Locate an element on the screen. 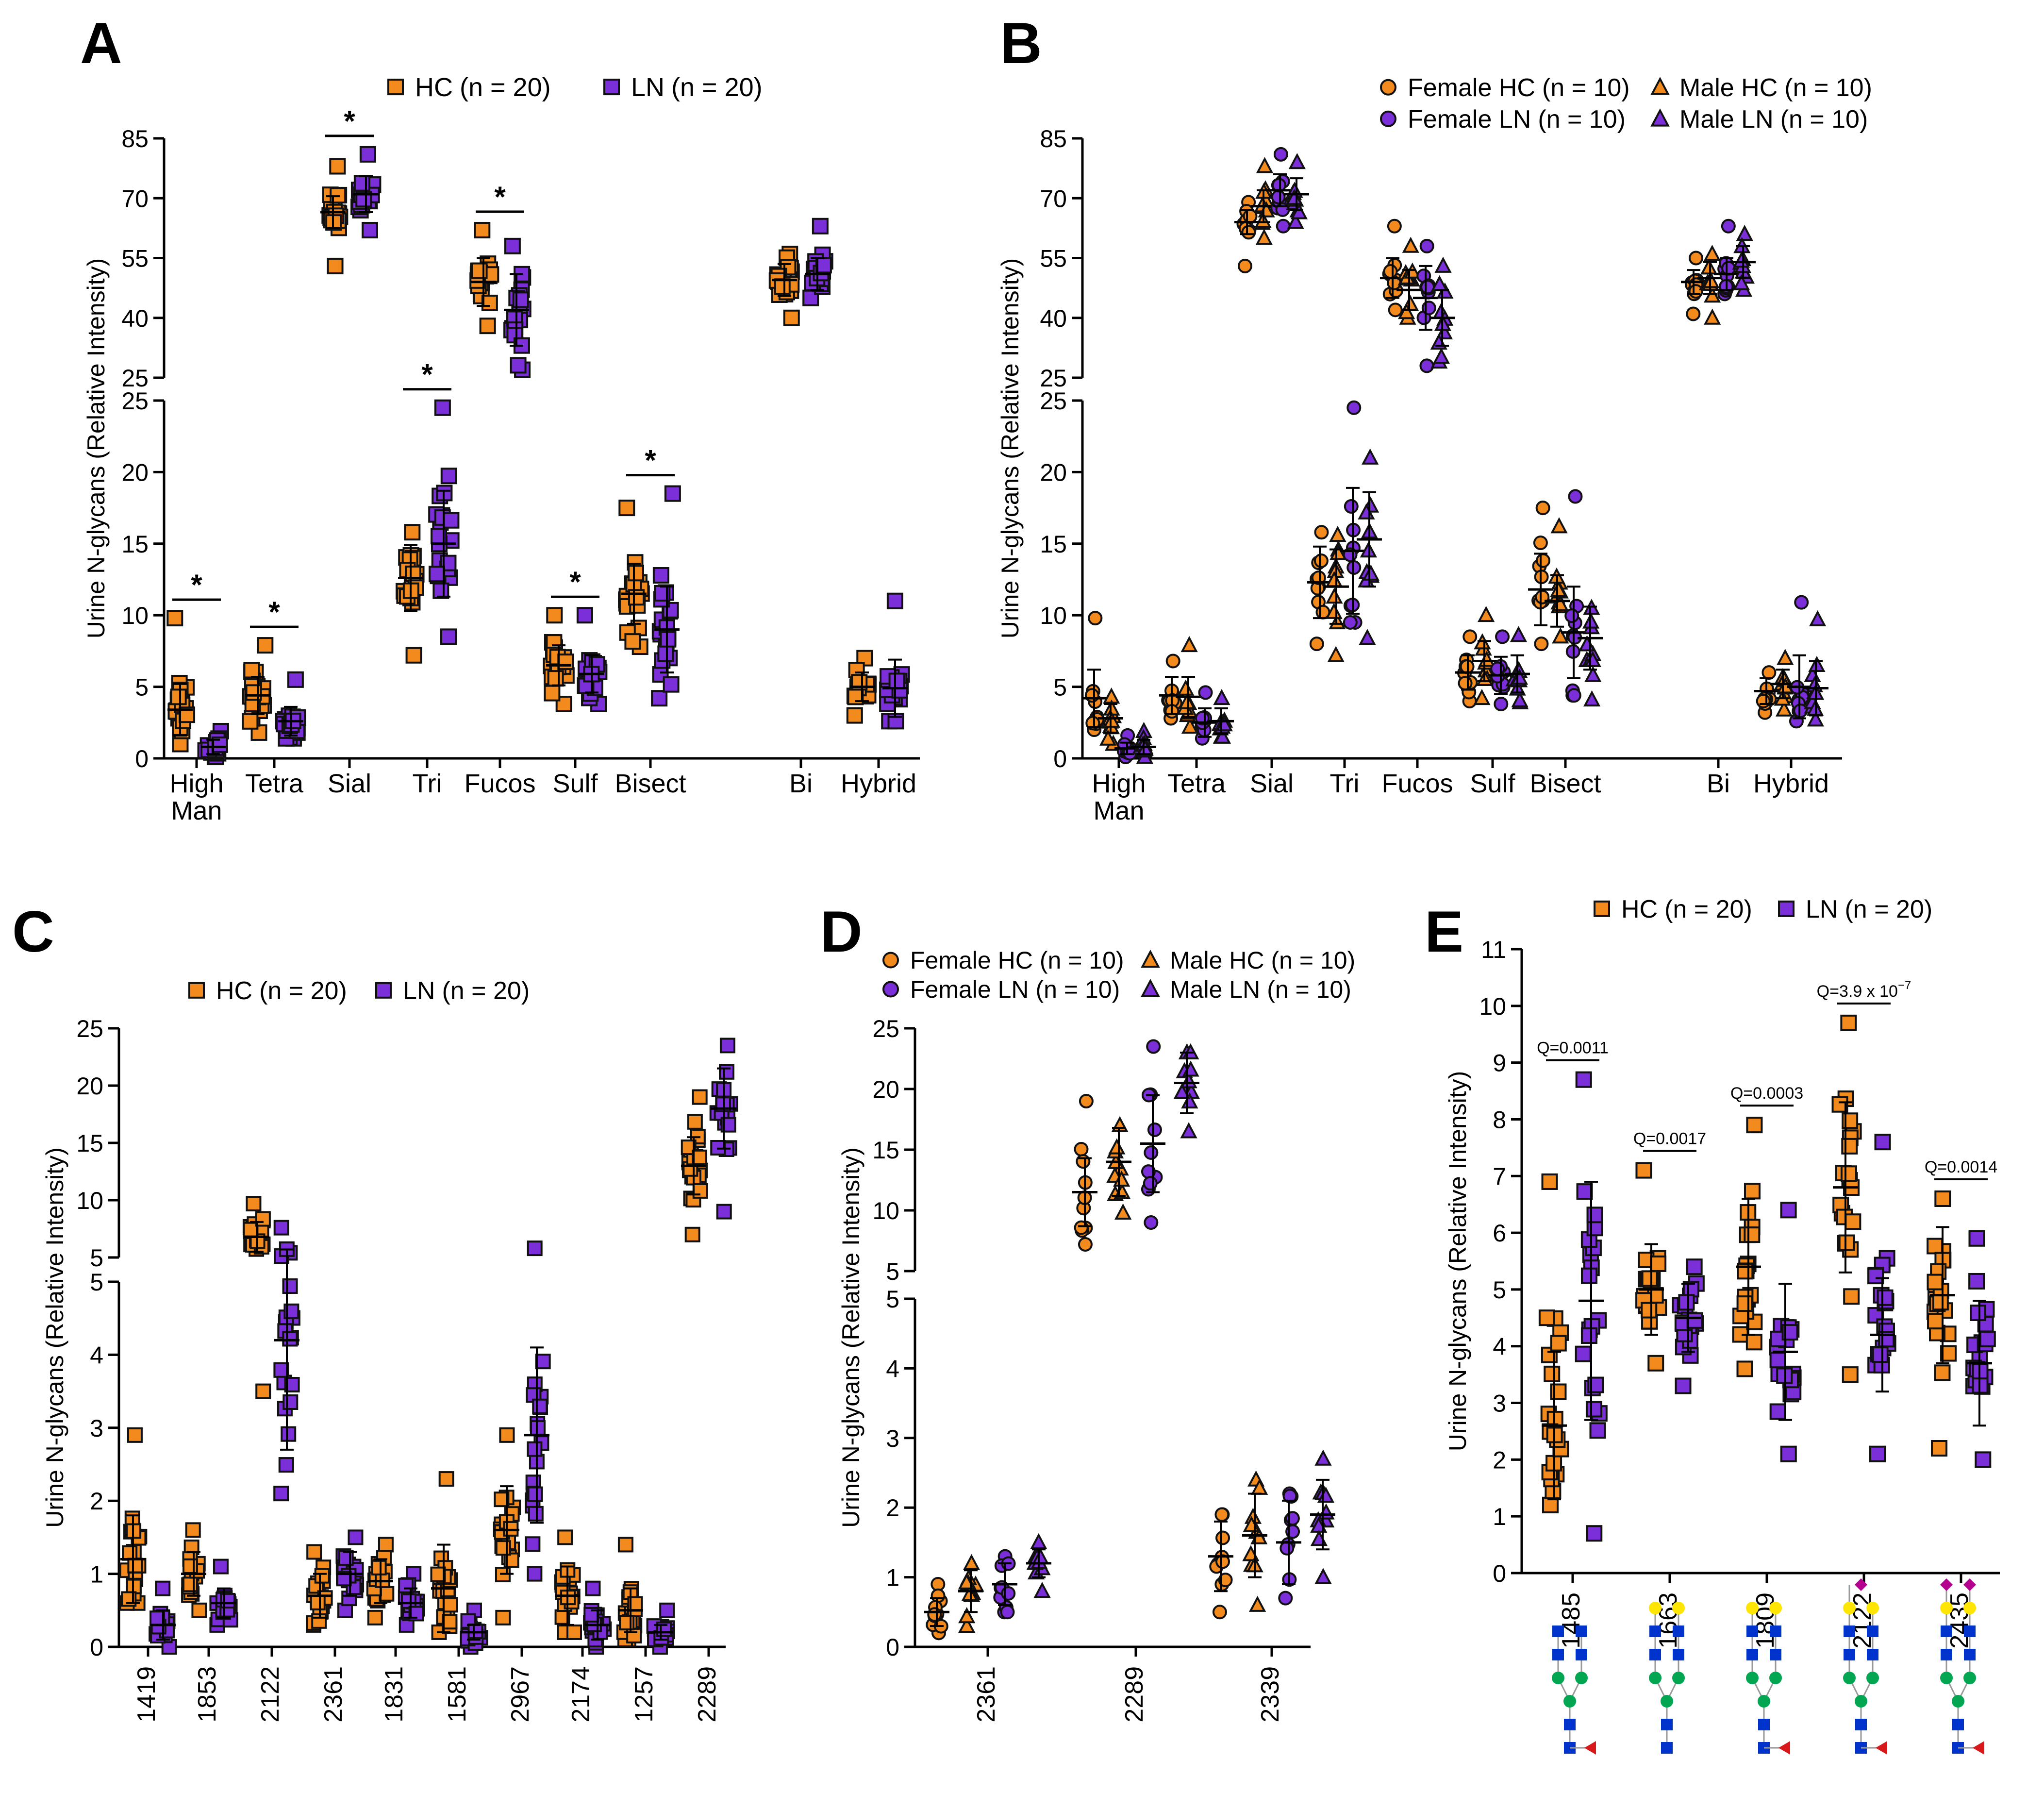 The image size is (2044, 1793). legend-label: Male HC (n = 10) is located at coordinates (1262, 961).